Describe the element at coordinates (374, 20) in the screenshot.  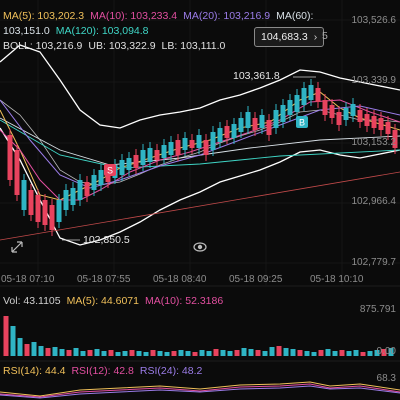
I see `price-axis-label: 103,526.6` at that location.